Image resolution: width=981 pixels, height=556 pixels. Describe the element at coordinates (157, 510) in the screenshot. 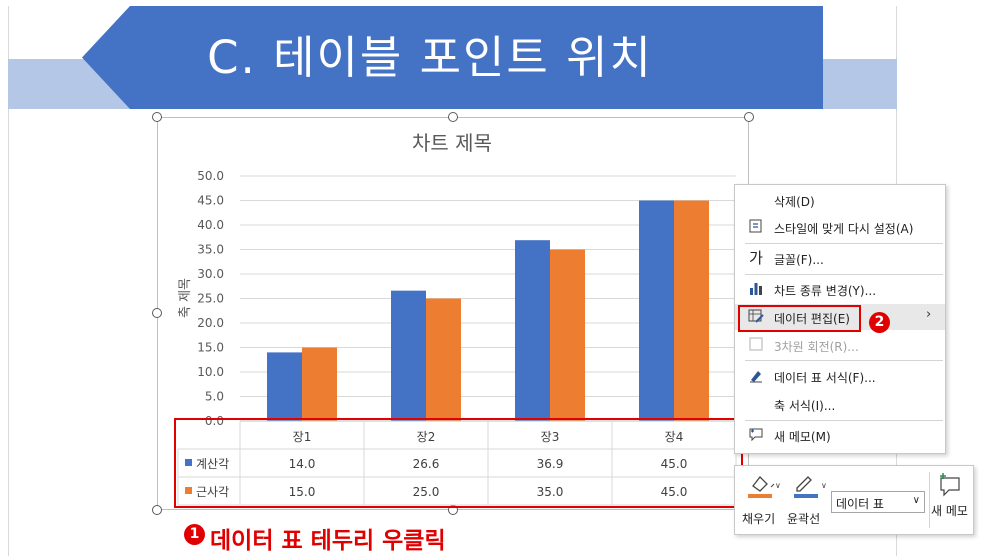

I see `resize-handle-bottom-left` at that location.